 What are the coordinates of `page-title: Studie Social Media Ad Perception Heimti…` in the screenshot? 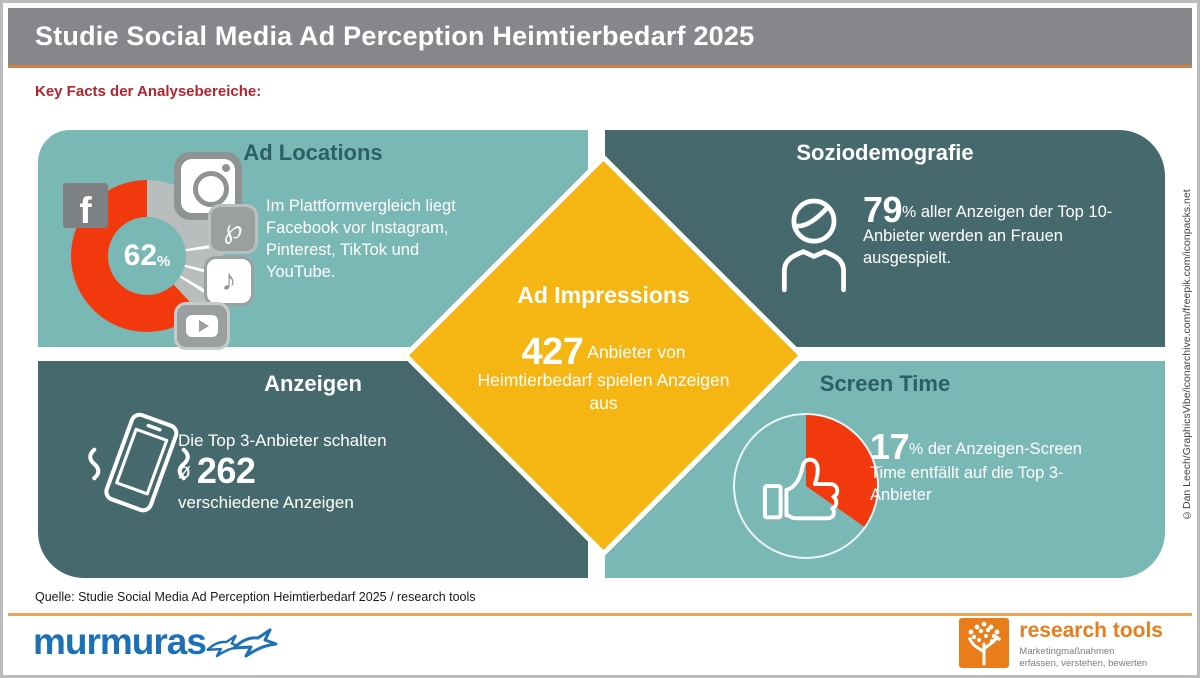 It's located at (395, 36).